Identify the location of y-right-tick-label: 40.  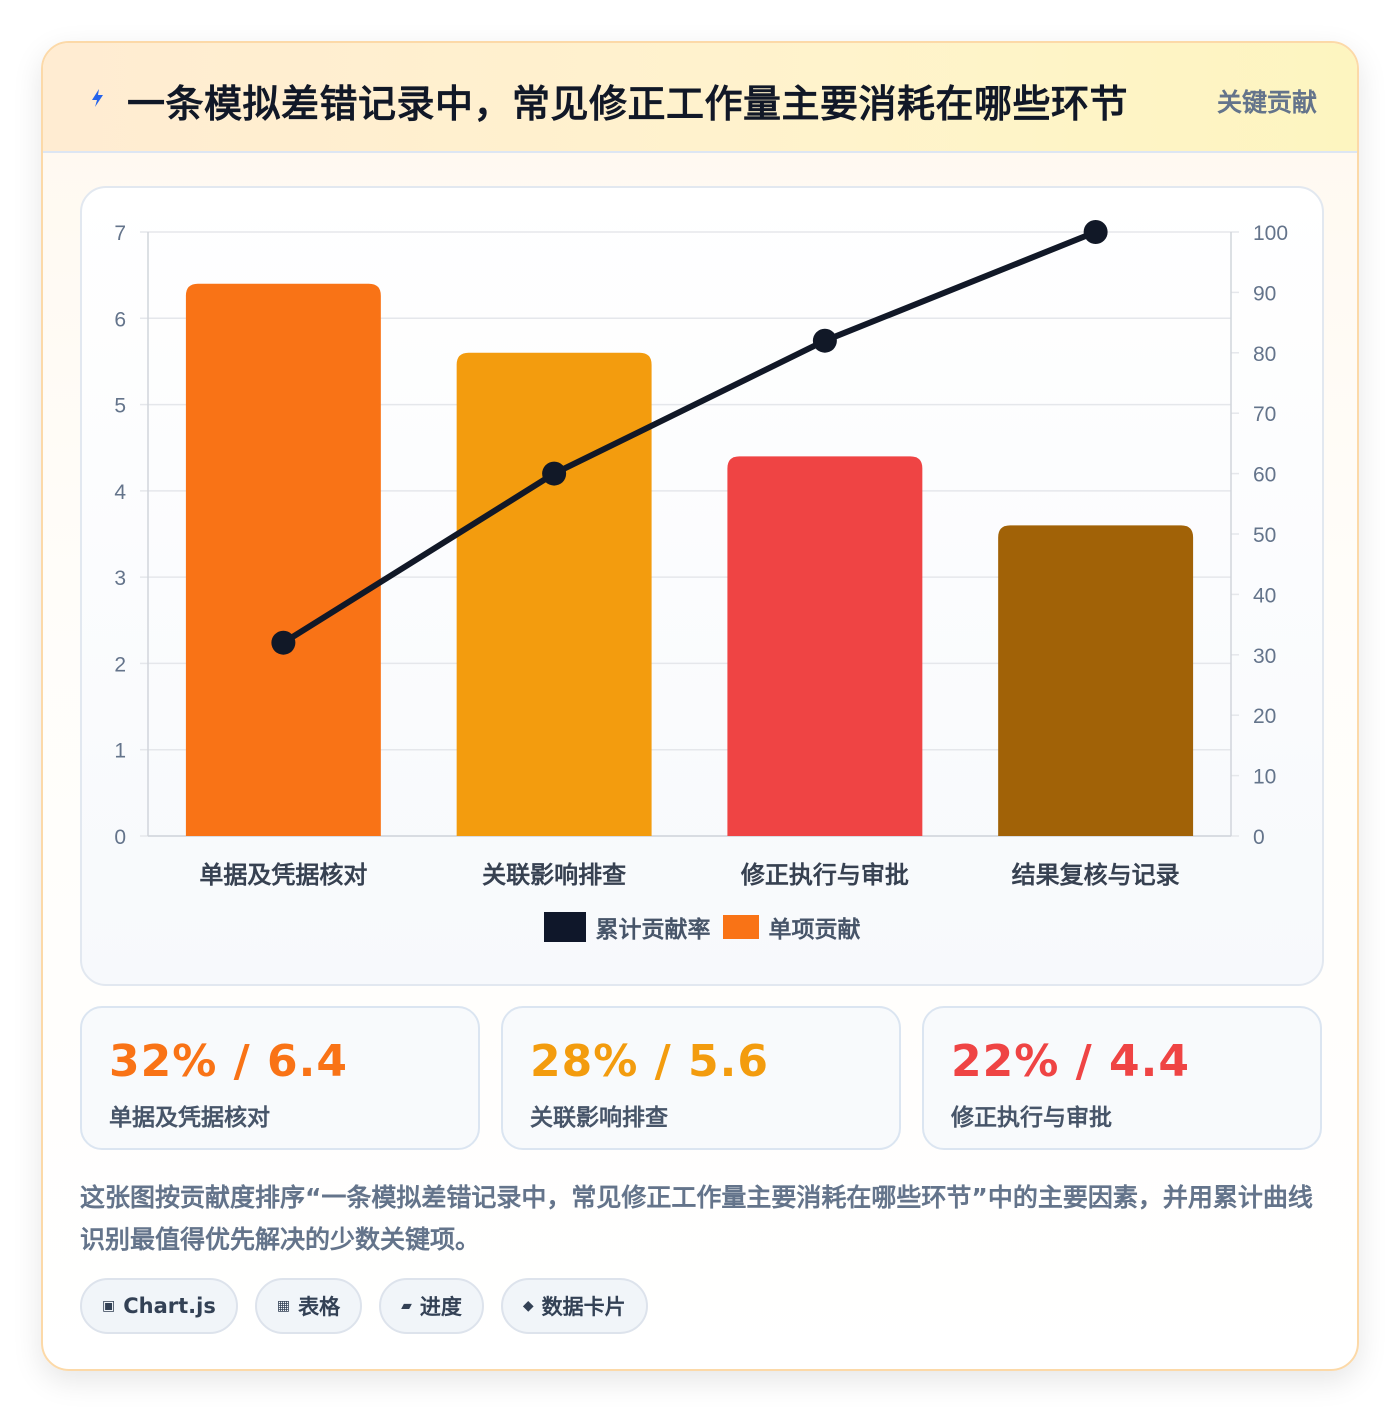
(1264, 595).